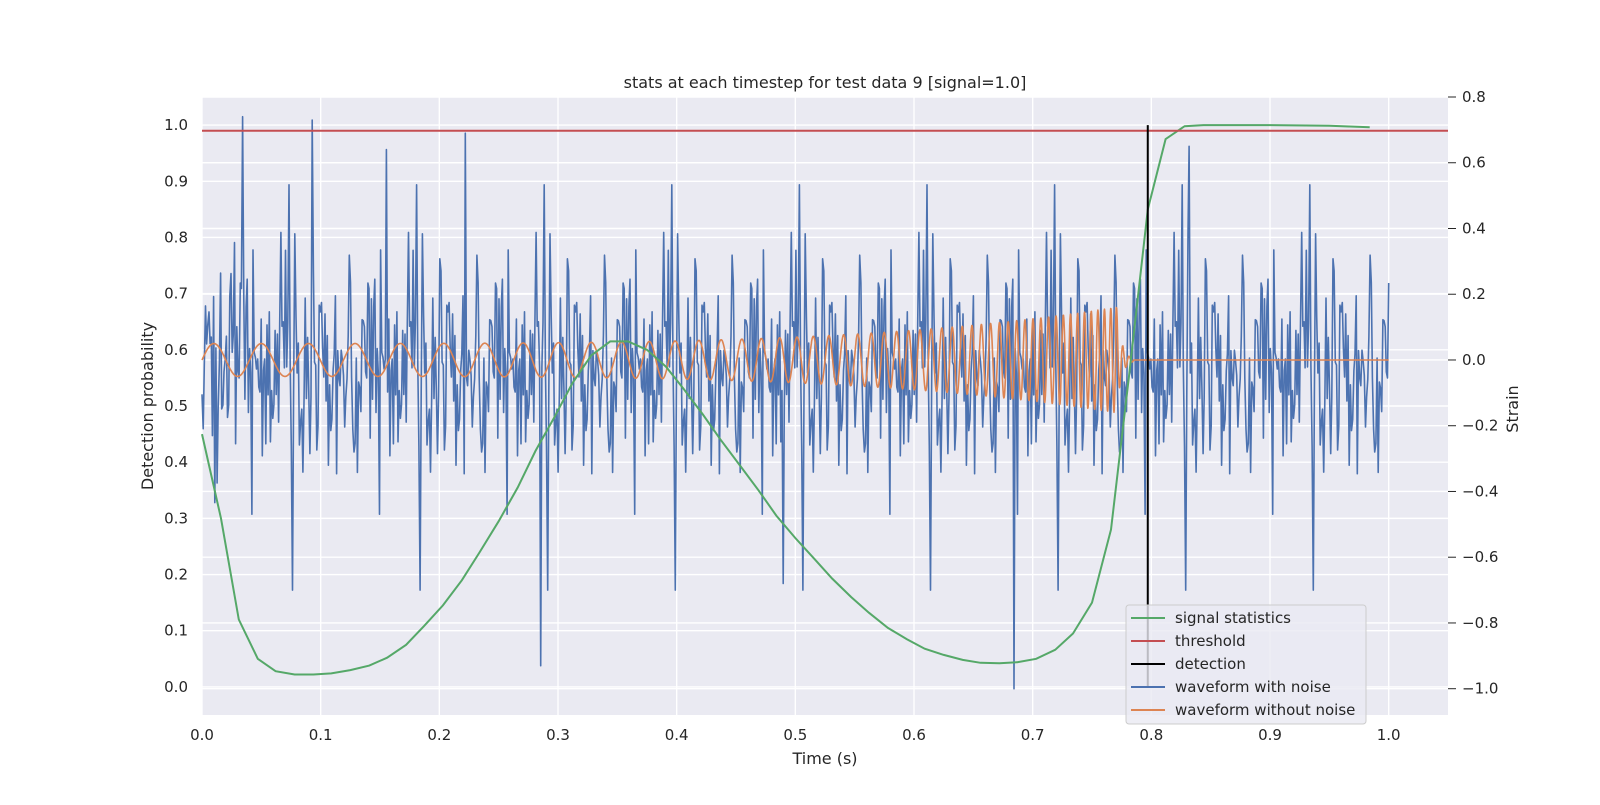 The image size is (1600, 805). Describe the element at coordinates (176, 350) in the screenshot. I see `y-tick-label: 0.6` at that location.